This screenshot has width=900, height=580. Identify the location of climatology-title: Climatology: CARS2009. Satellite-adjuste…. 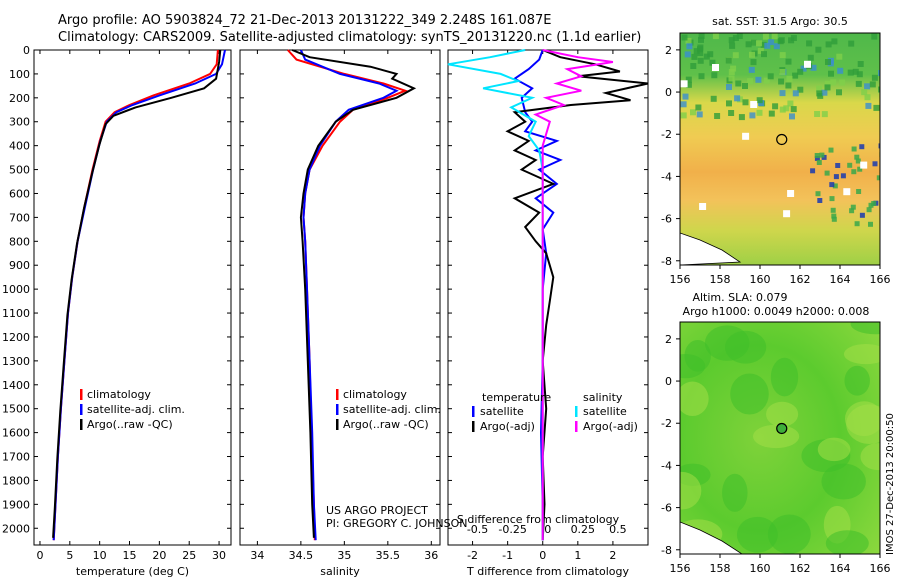
(350, 37).